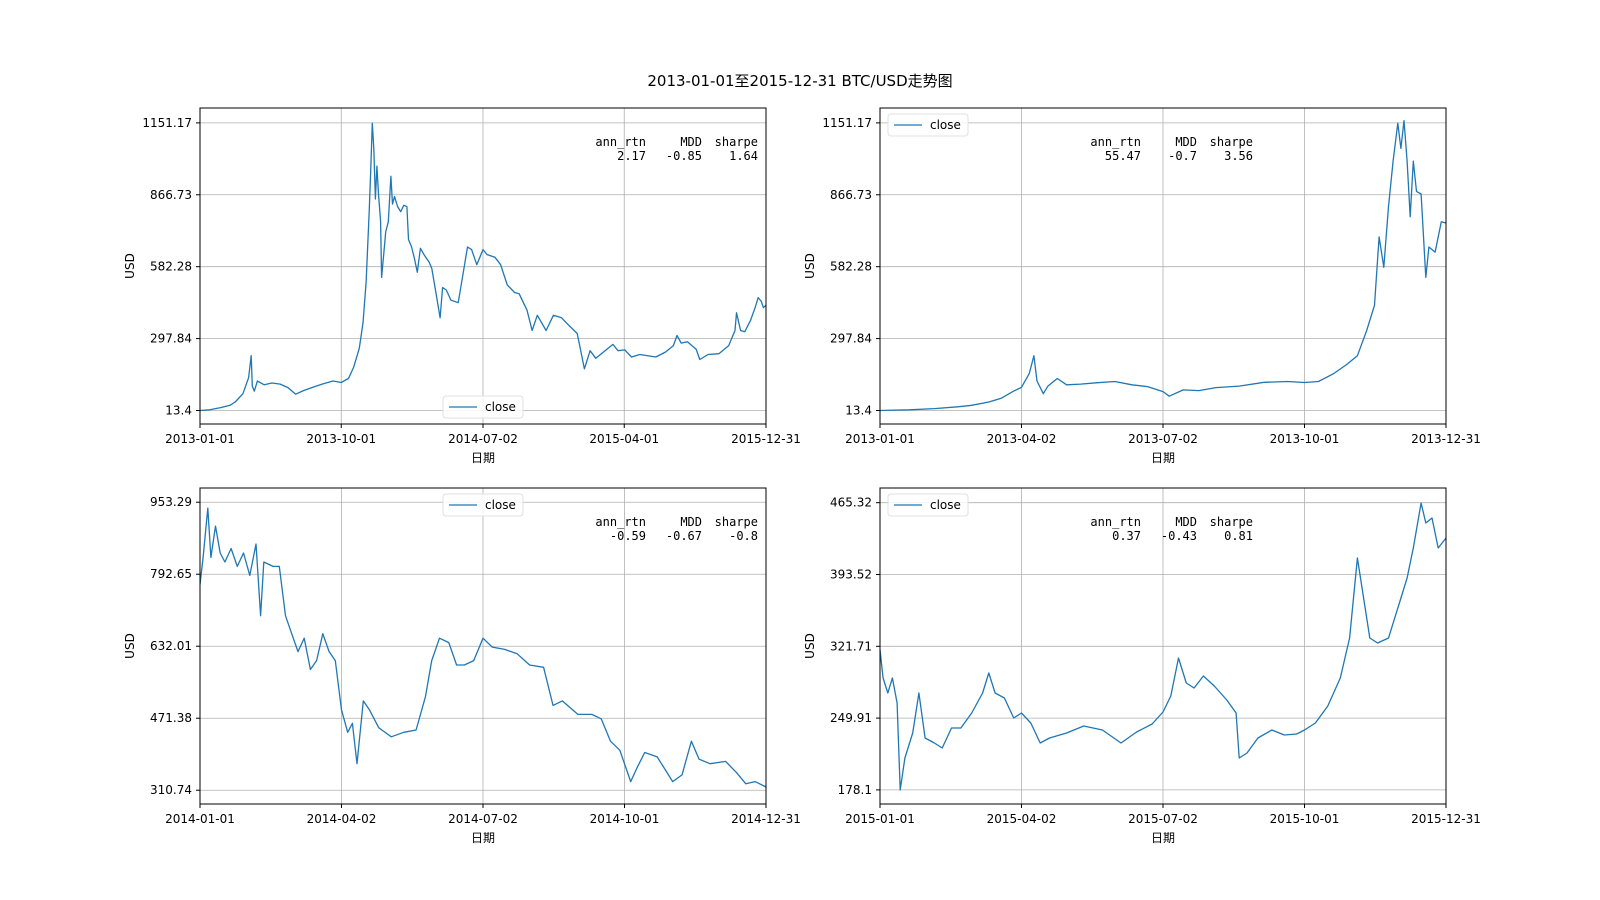  What do you see at coordinates (684, 536) in the screenshot?
I see `stats-value: -0.67` at bounding box center [684, 536].